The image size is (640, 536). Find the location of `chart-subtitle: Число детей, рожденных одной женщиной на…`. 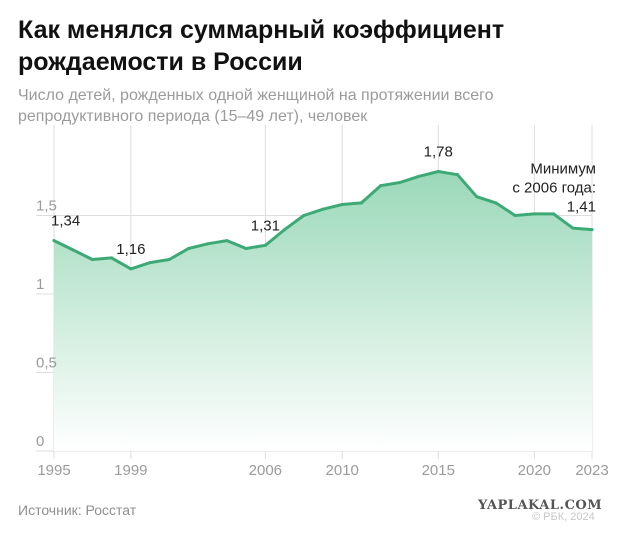

chart-subtitle: Число детей, рожденных одной женщиной на… is located at coordinates (256, 106).